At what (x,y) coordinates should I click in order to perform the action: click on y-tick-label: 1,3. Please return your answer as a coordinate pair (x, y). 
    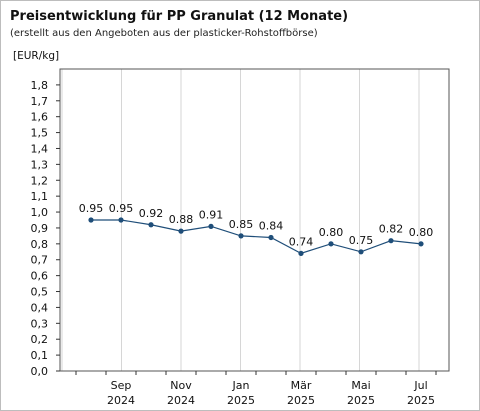
    Looking at the image, I should click on (40, 164).